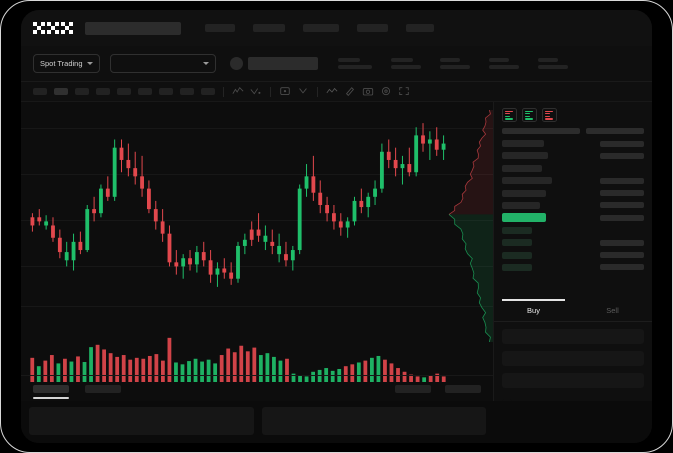 This screenshot has width=673, height=453. Describe the element at coordinates (404, 91) in the screenshot. I see `fullscreen-icon` at that location.